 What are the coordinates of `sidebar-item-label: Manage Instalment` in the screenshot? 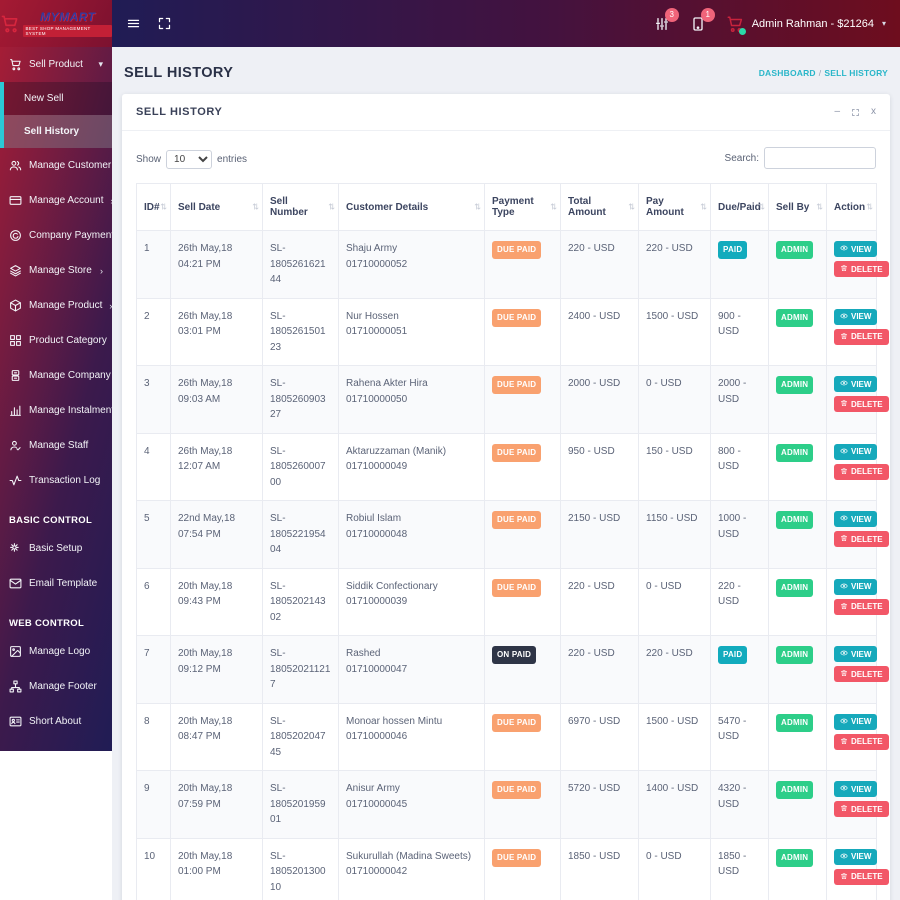 It's located at (72, 410).